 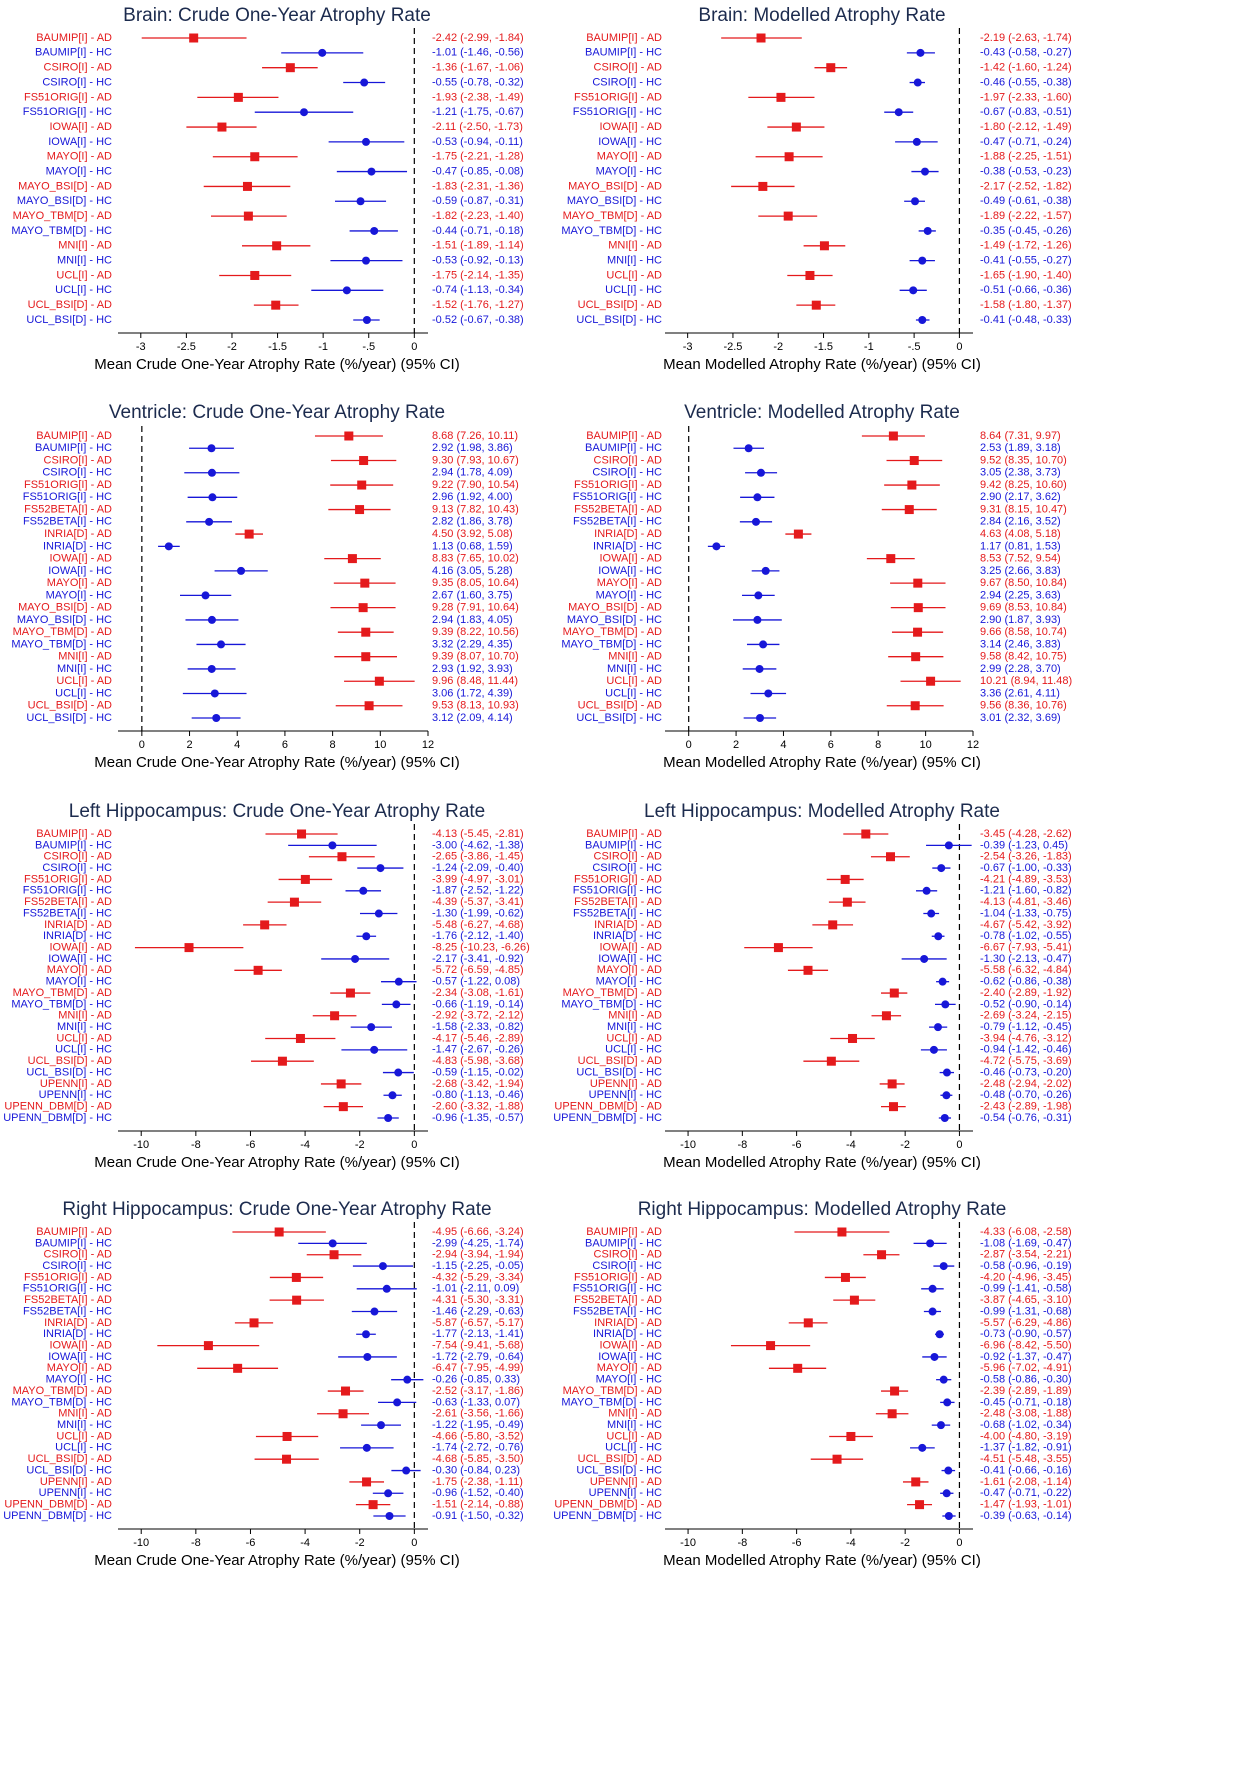 What do you see at coordinates (1026, 891) in the screenshot?
I see `value-label: -1.21 (-1.60, -0.82)` at bounding box center [1026, 891].